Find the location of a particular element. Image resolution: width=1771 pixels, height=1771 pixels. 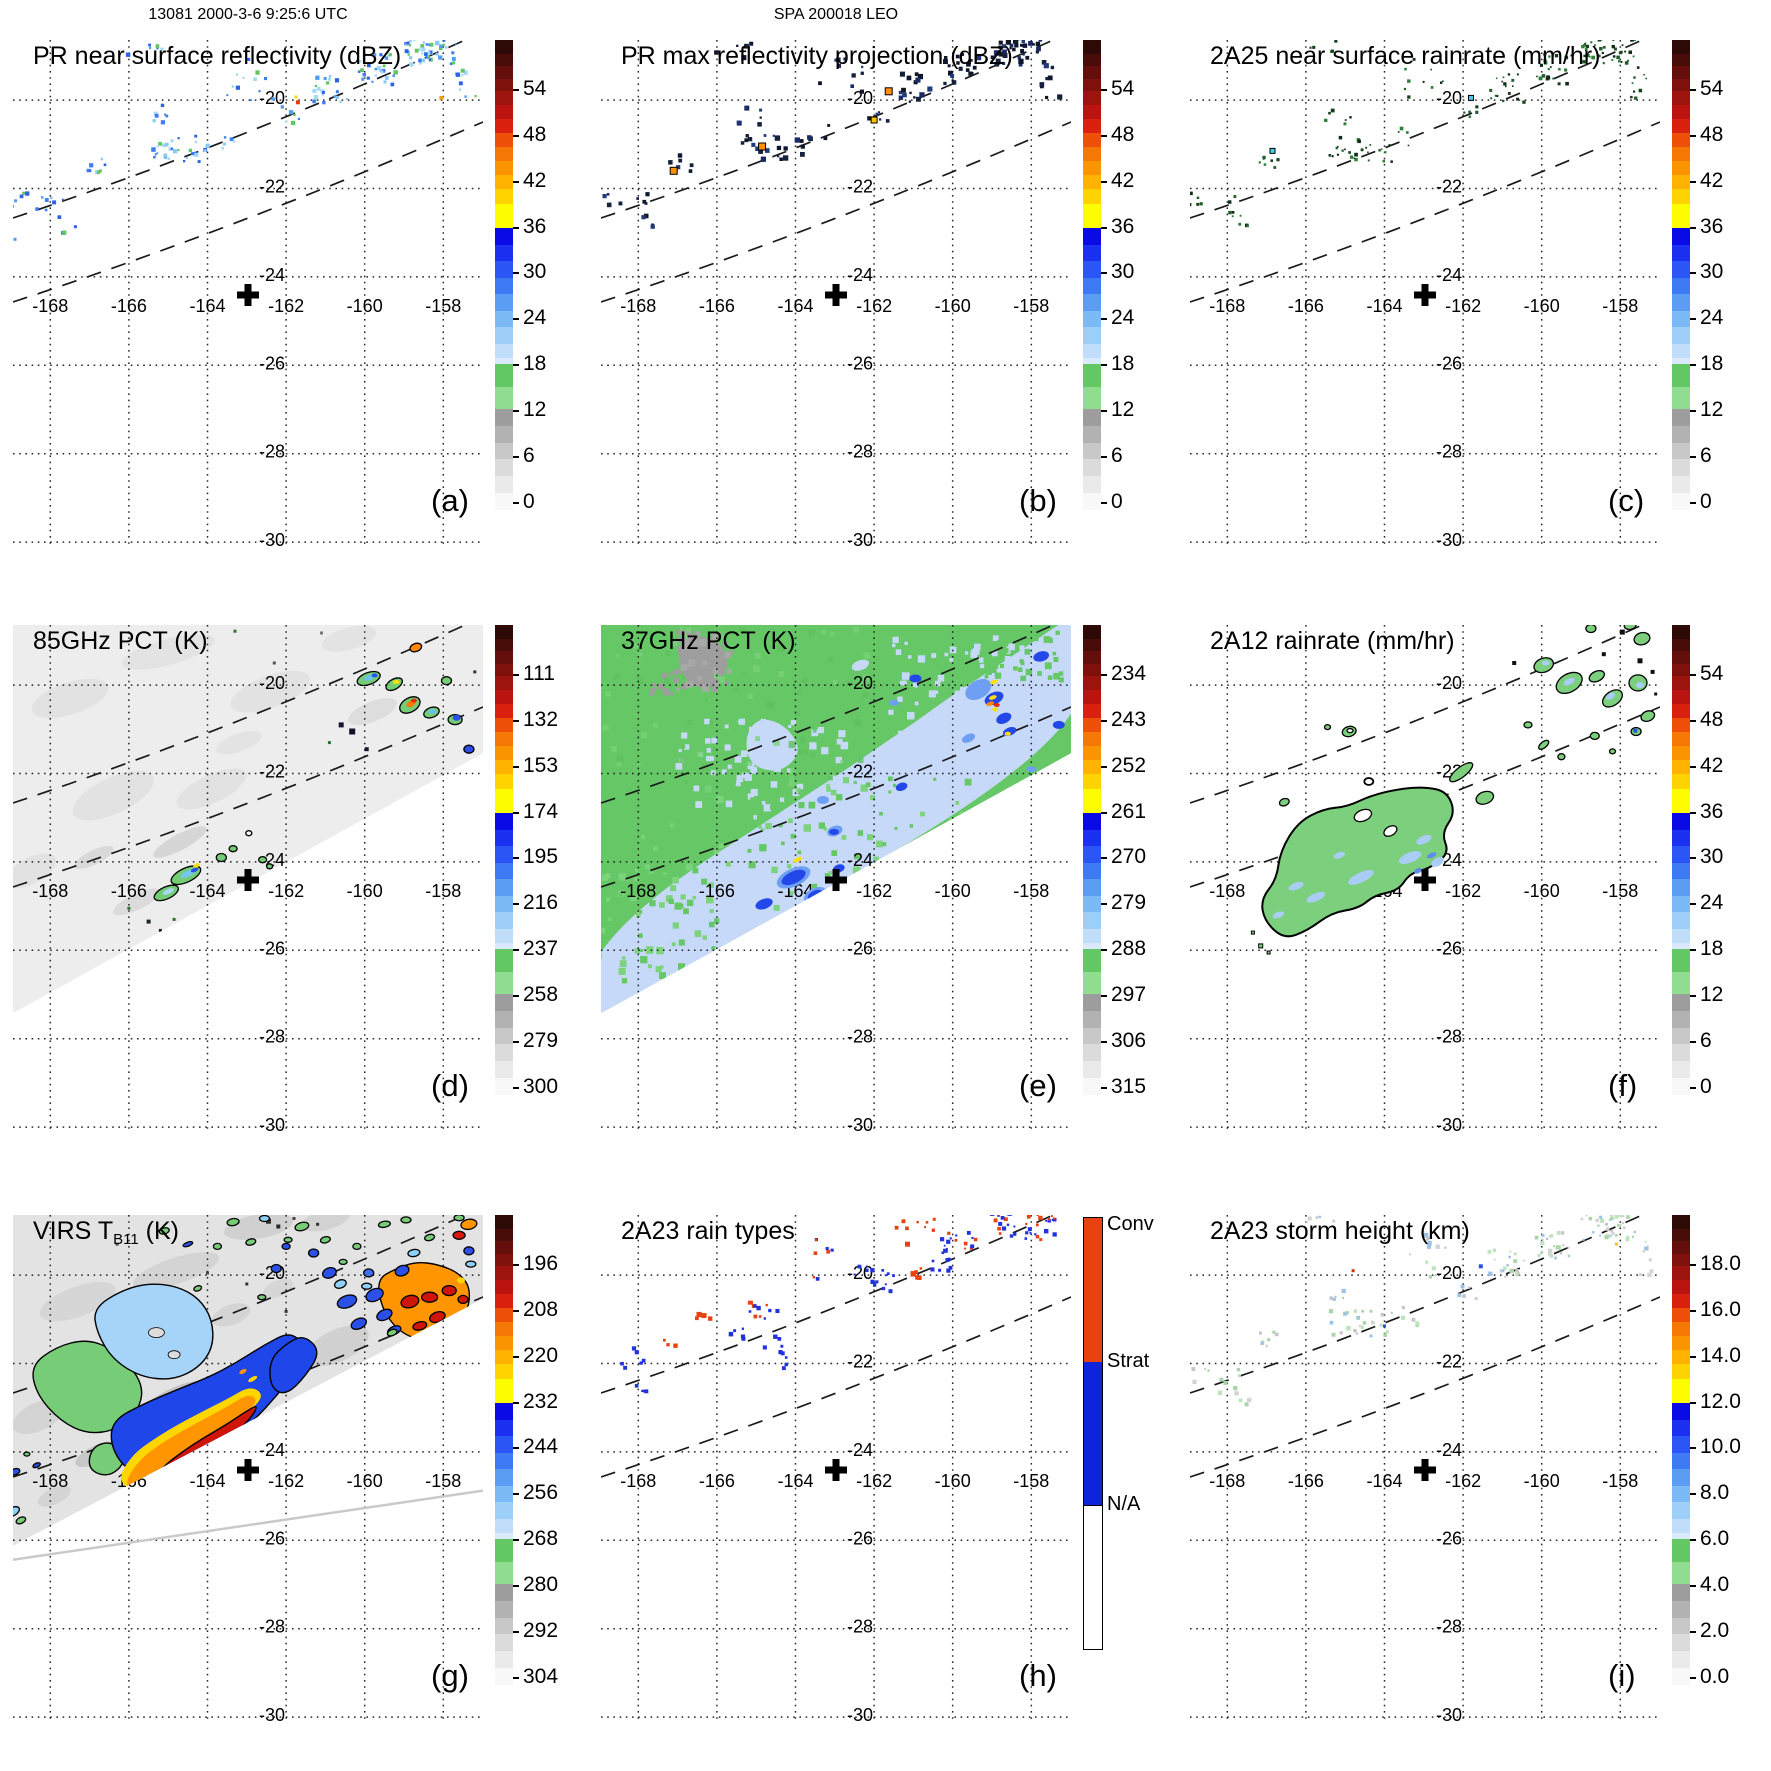

colorbar-tick-label: 16.0 is located at coordinates (1720, 1309).